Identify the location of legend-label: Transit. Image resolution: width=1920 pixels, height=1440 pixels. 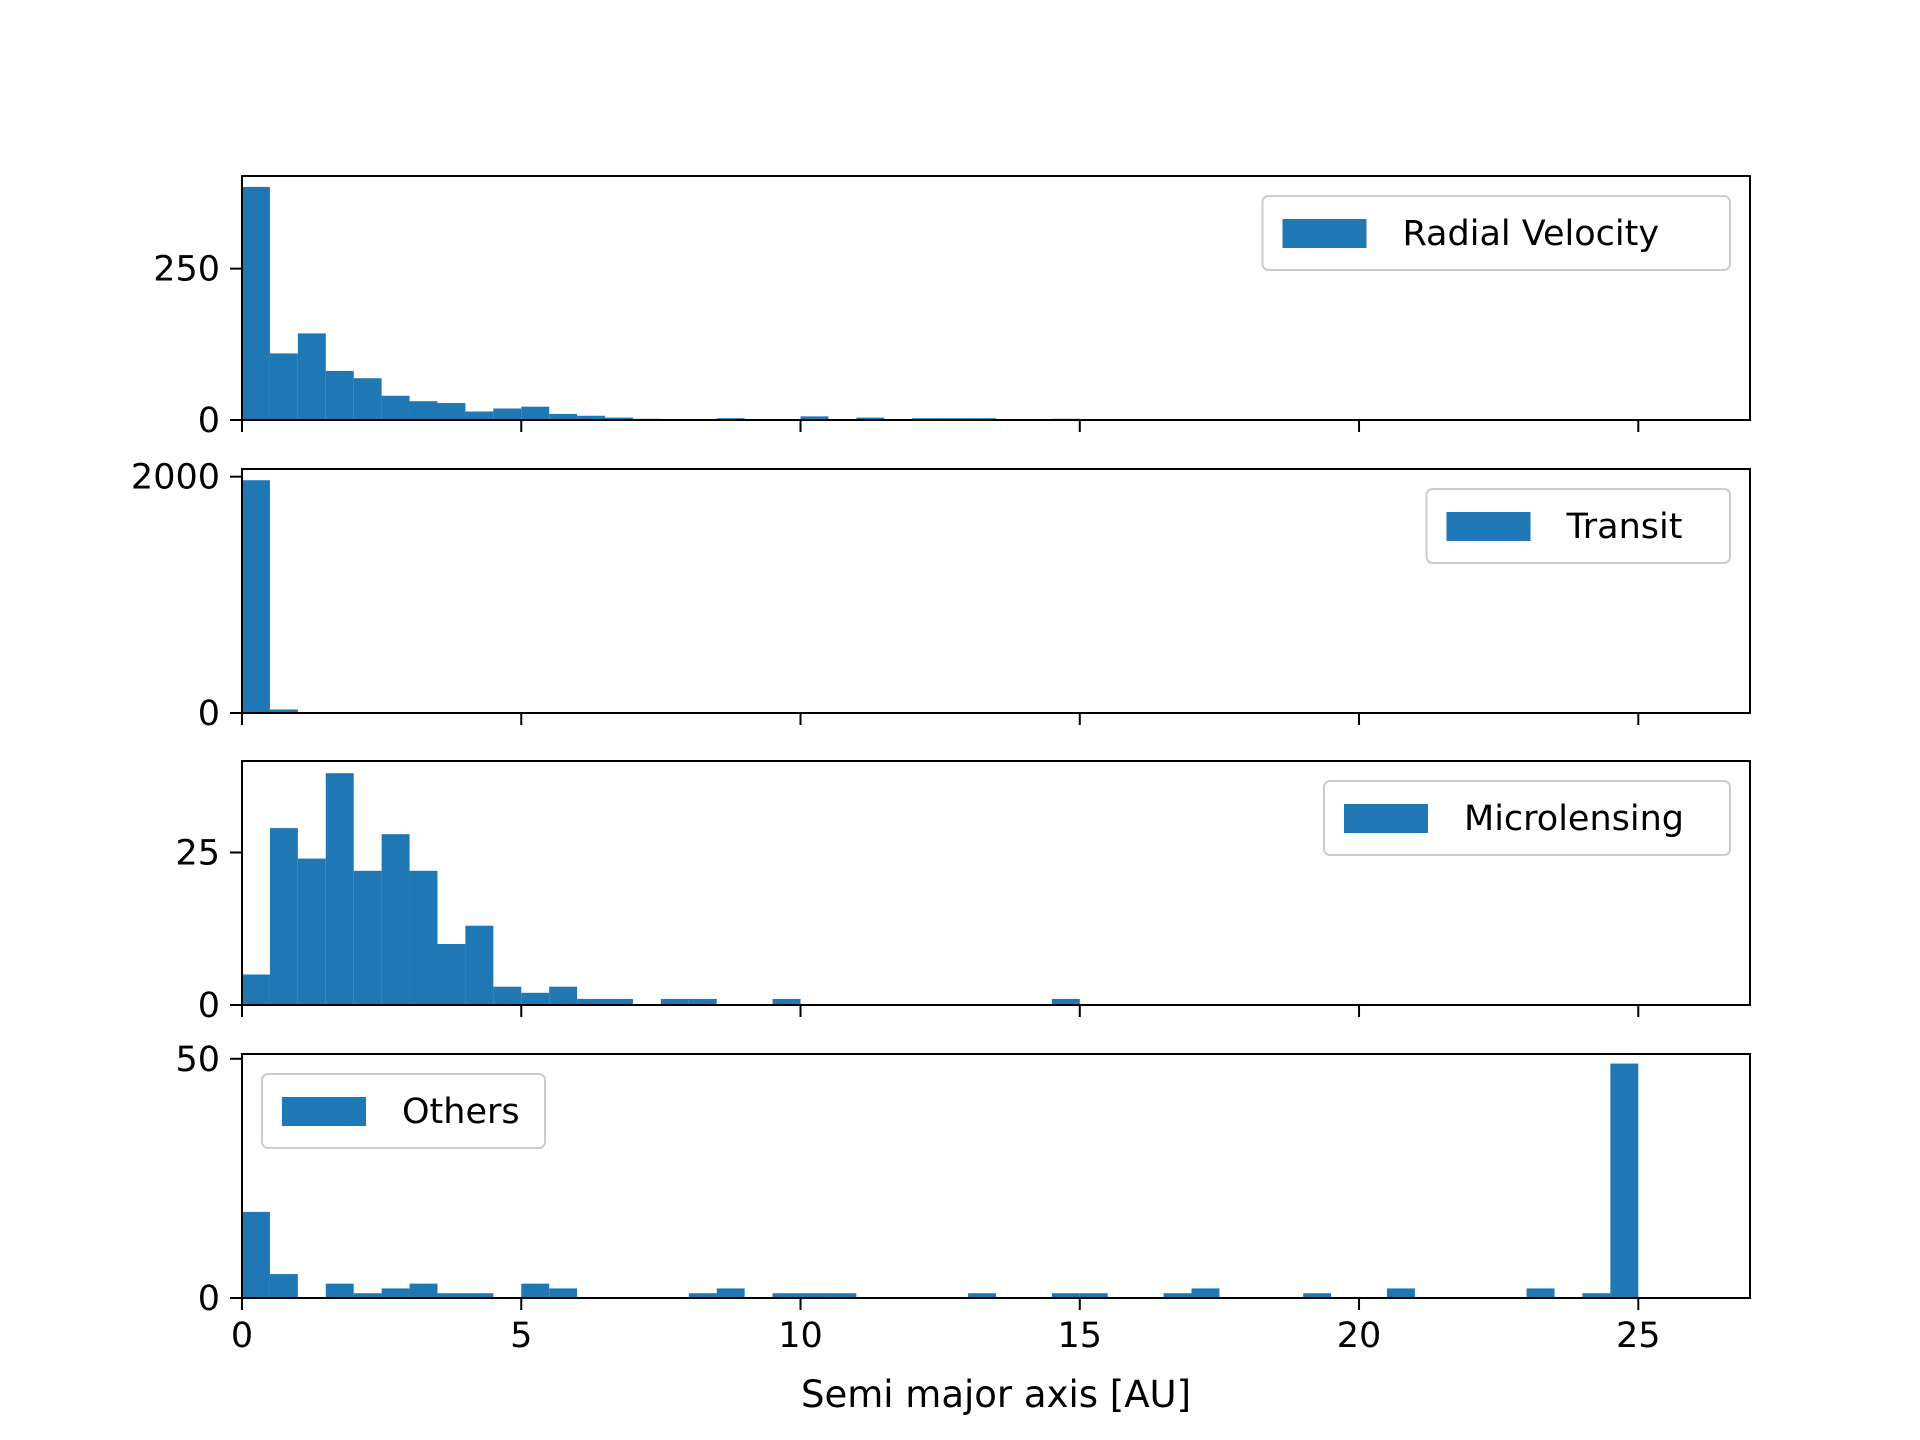
(1624, 527).